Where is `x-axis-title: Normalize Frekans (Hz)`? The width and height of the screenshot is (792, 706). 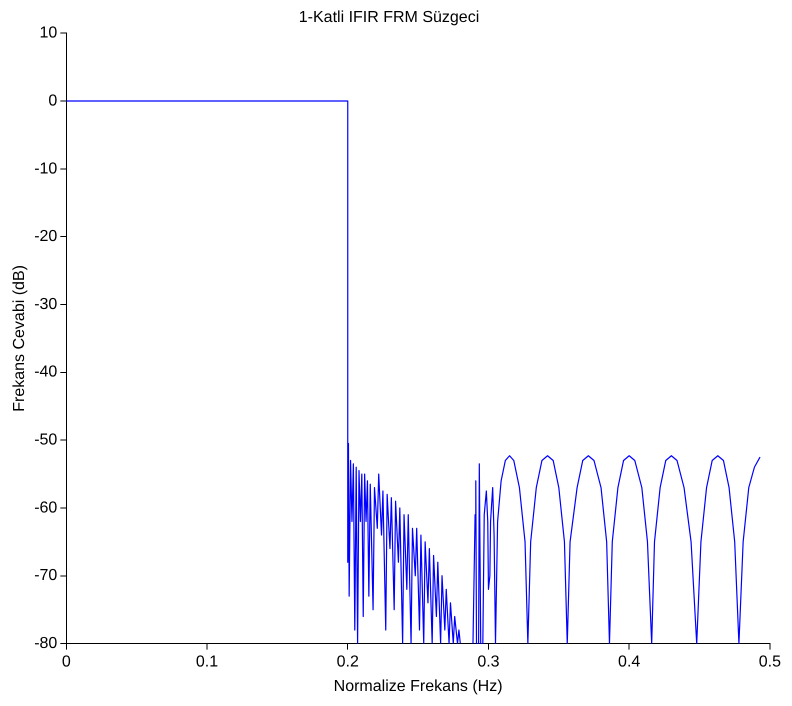
x-axis-title: Normalize Frekans (Hz) is located at coordinates (418, 686).